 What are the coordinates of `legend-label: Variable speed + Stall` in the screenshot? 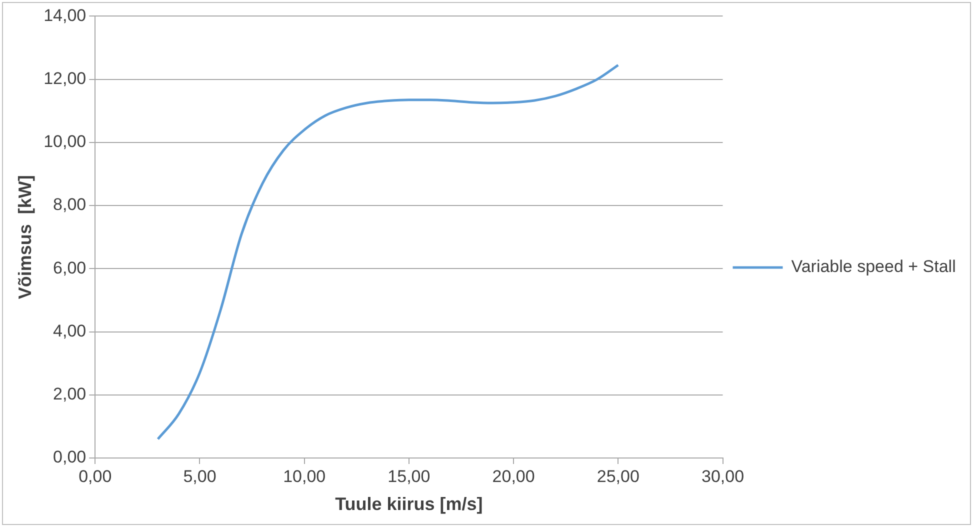 It's located at (873, 266).